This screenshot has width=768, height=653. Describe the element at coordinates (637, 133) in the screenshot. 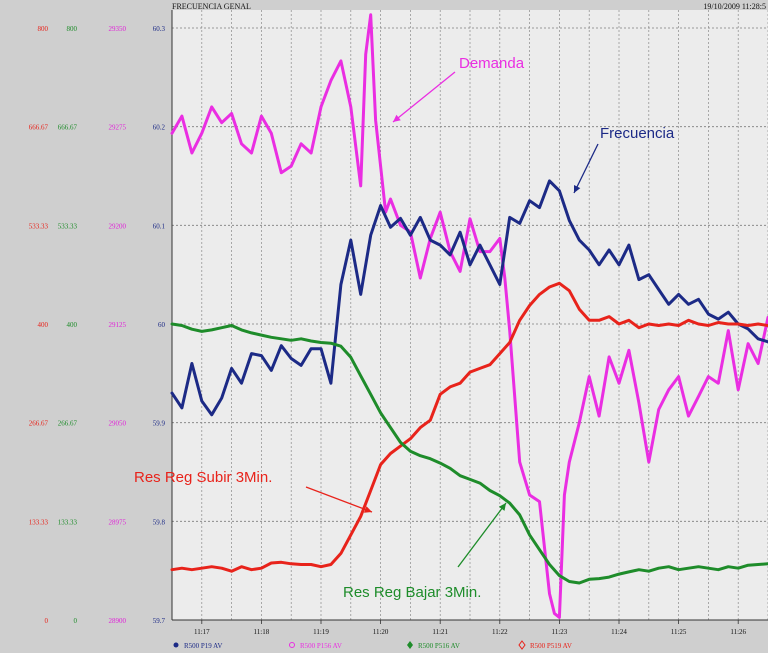

I see `annotation-label: Frecuencia` at that location.